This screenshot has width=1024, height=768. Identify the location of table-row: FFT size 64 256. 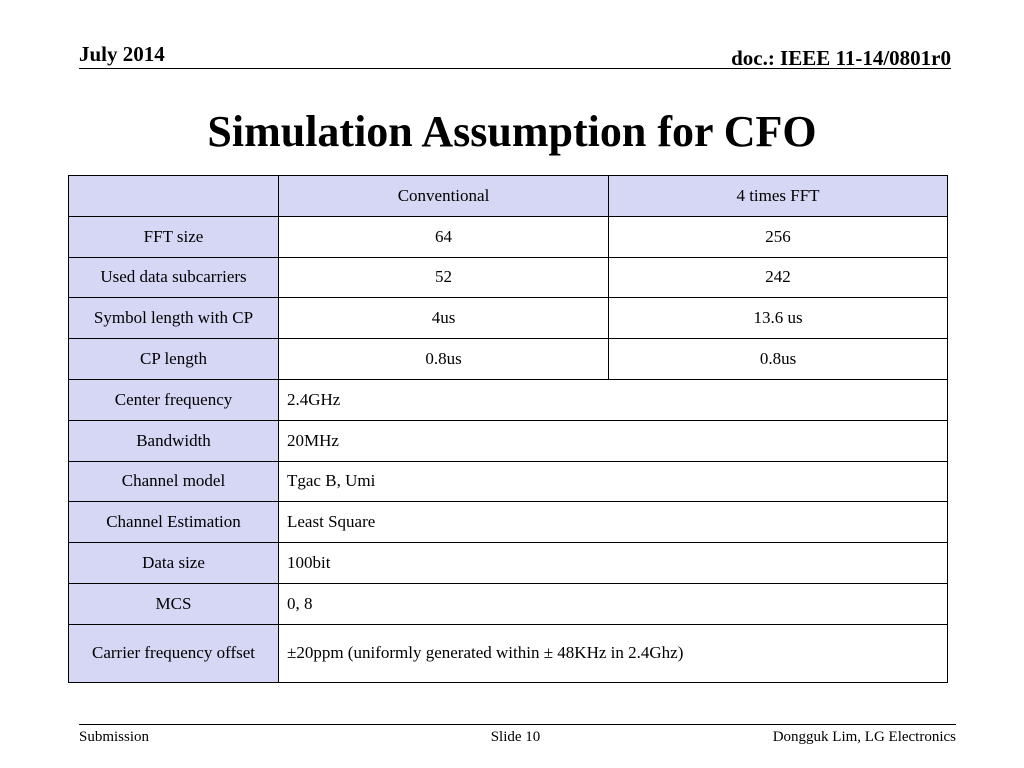
(508, 236).